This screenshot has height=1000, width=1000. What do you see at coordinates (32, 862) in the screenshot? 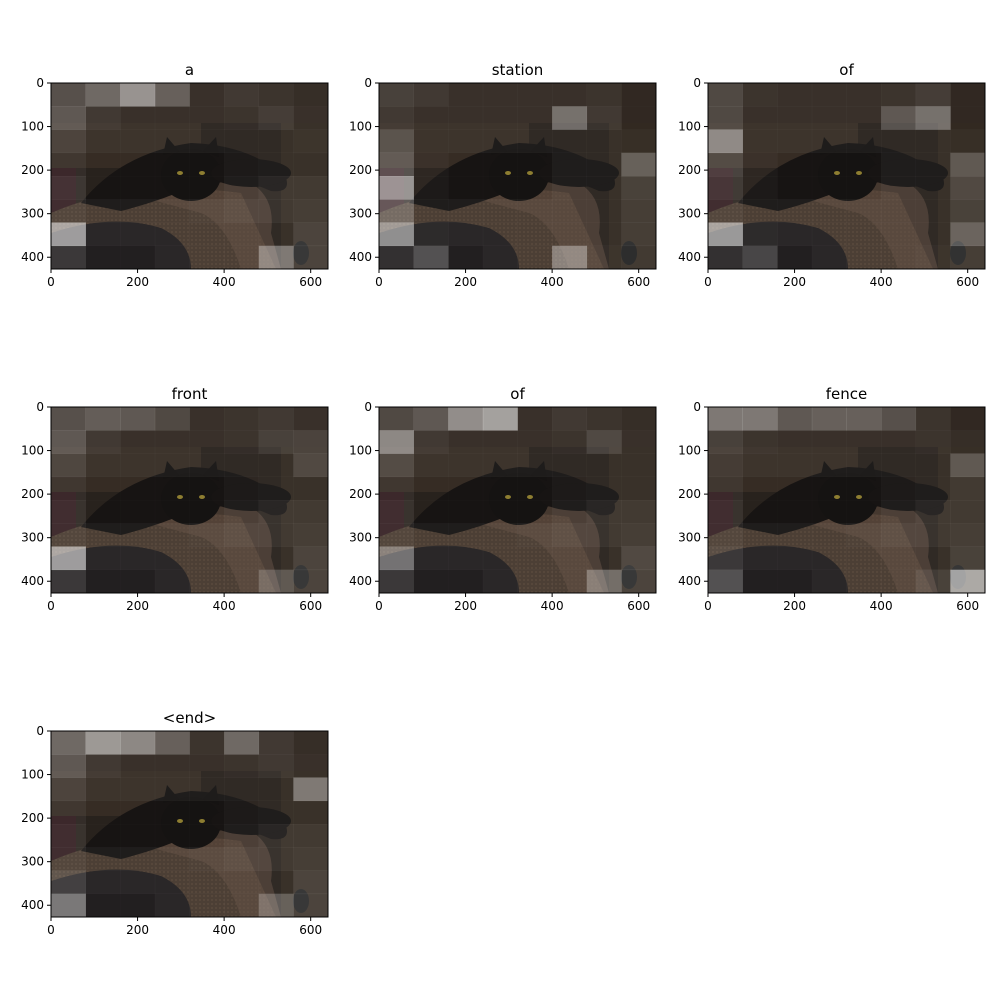
I see `y-tick-label: 300` at bounding box center [32, 862].